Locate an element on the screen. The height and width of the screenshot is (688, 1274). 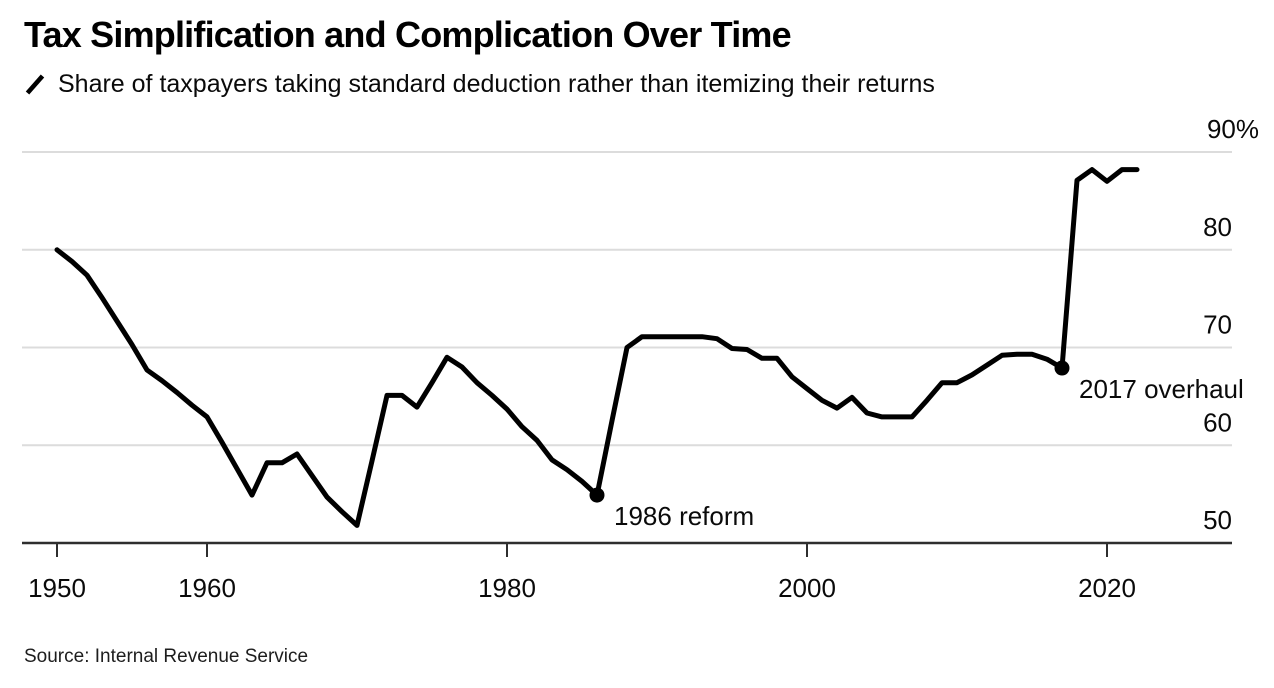
annotation-label: 2017 overhaul is located at coordinates (1161, 389).